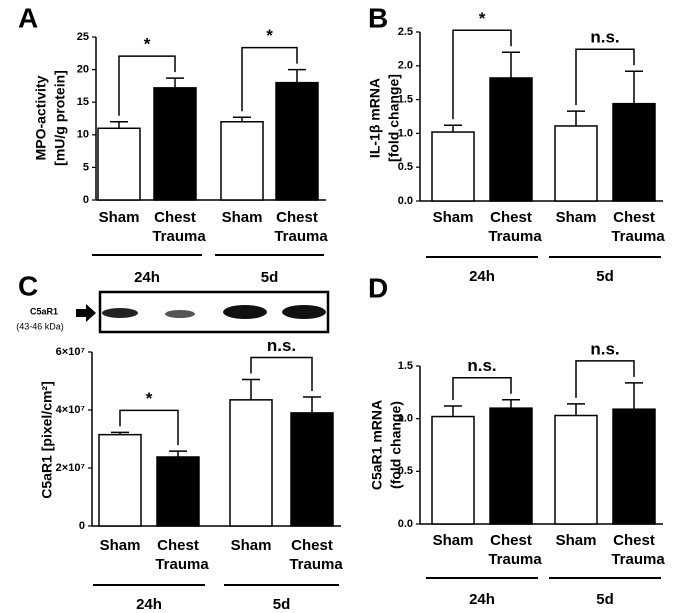 The height and width of the screenshot is (613, 675). I want to click on y-tick-label: 2.5, so click(405, 32).